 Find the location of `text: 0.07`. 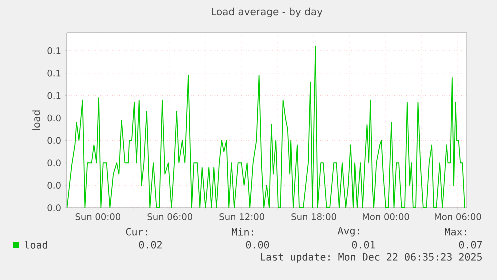

text: 0.07 is located at coordinates (470, 245).